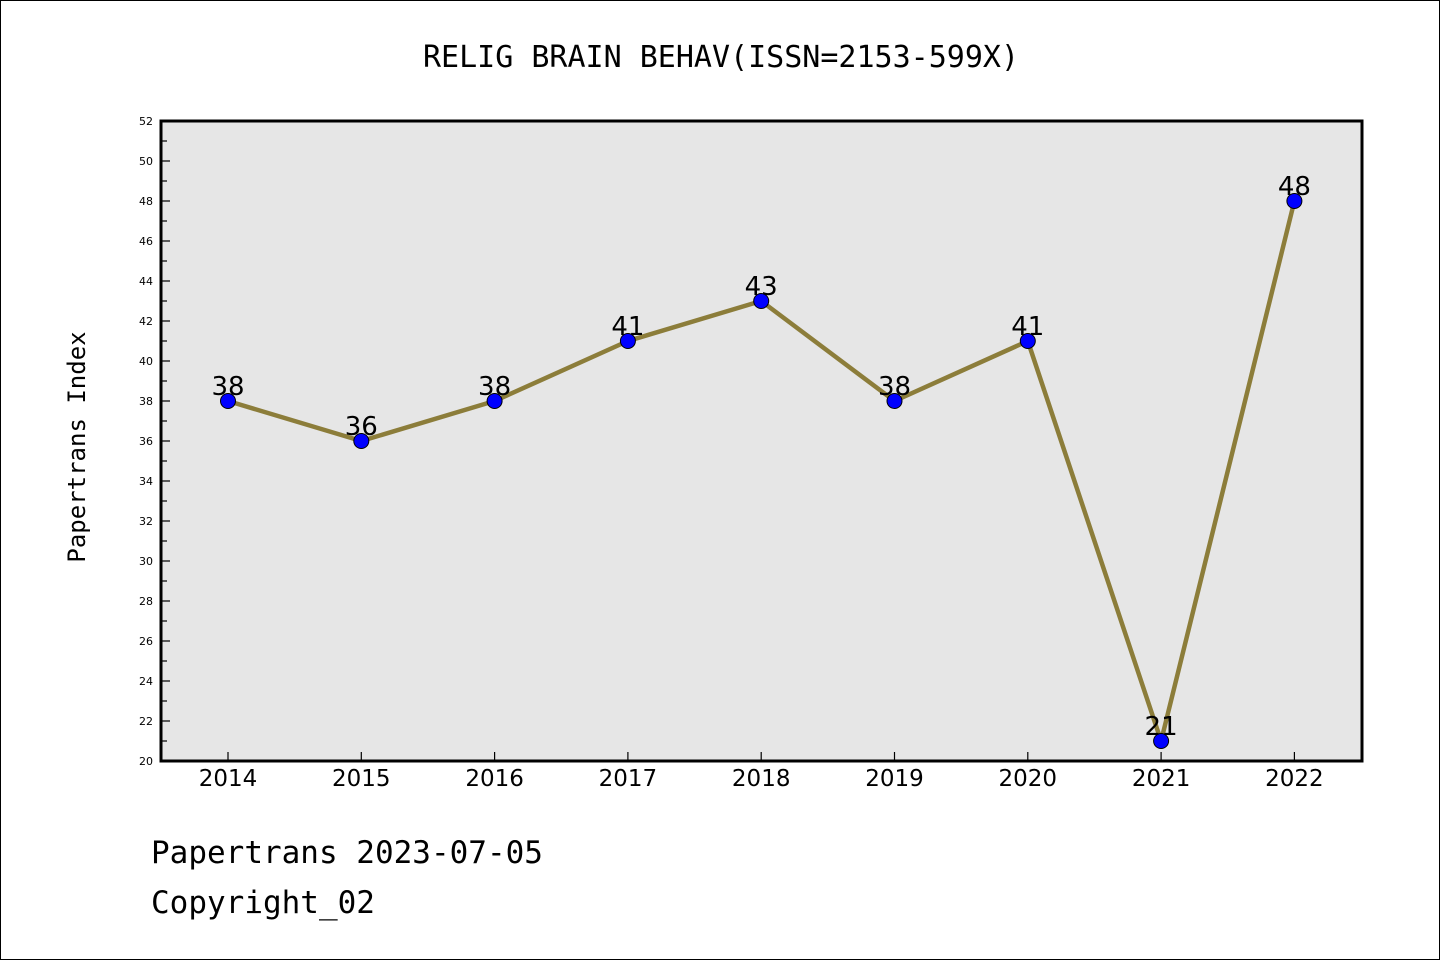 This screenshot has width=1440, height=961. I want to click on y-tick-label: 24, so click(146, 681).